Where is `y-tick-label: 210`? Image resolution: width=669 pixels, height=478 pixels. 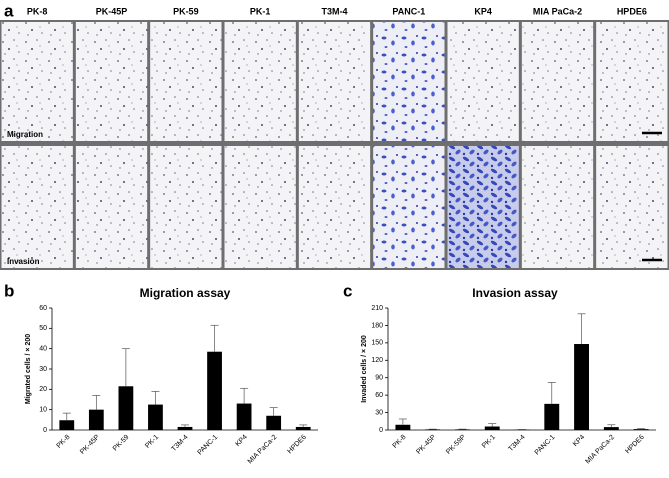 y-tick-label: 210 is located at coordinates (377, 308).